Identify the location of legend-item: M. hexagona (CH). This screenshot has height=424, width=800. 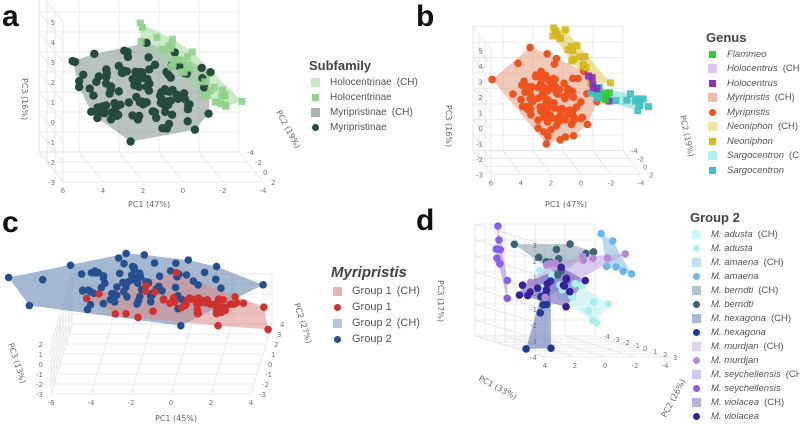
(745, 318).